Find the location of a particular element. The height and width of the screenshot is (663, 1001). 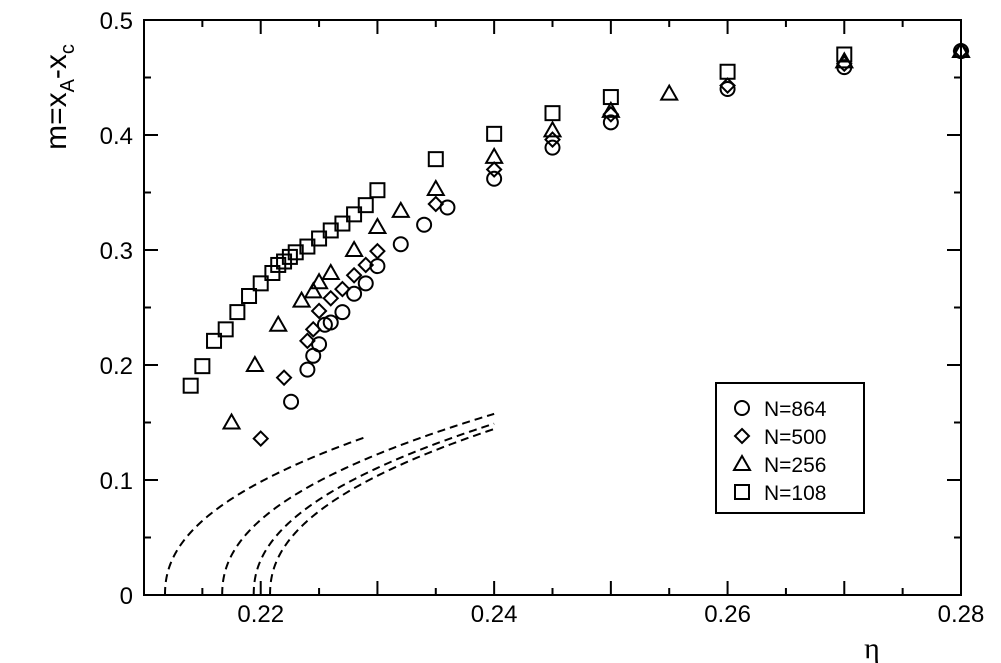

legend-marker-triangle is located at coordinates (742, 462).